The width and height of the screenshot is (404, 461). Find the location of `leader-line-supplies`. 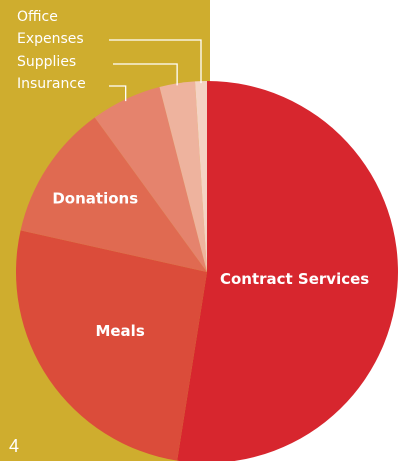

leader-line-supplies is located at coordinates (145, 74).